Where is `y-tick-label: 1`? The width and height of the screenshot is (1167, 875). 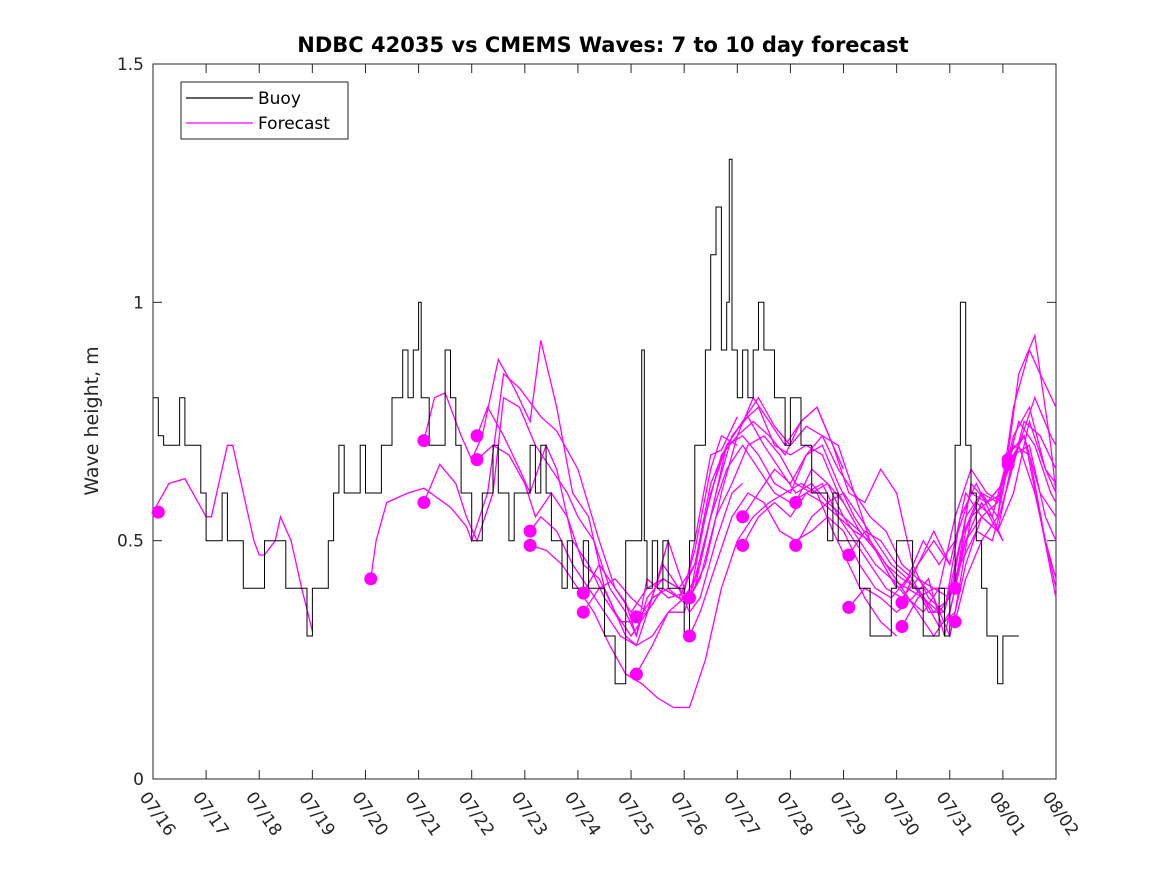
y-tick-label: 1 is located at coordinates (138, 303).